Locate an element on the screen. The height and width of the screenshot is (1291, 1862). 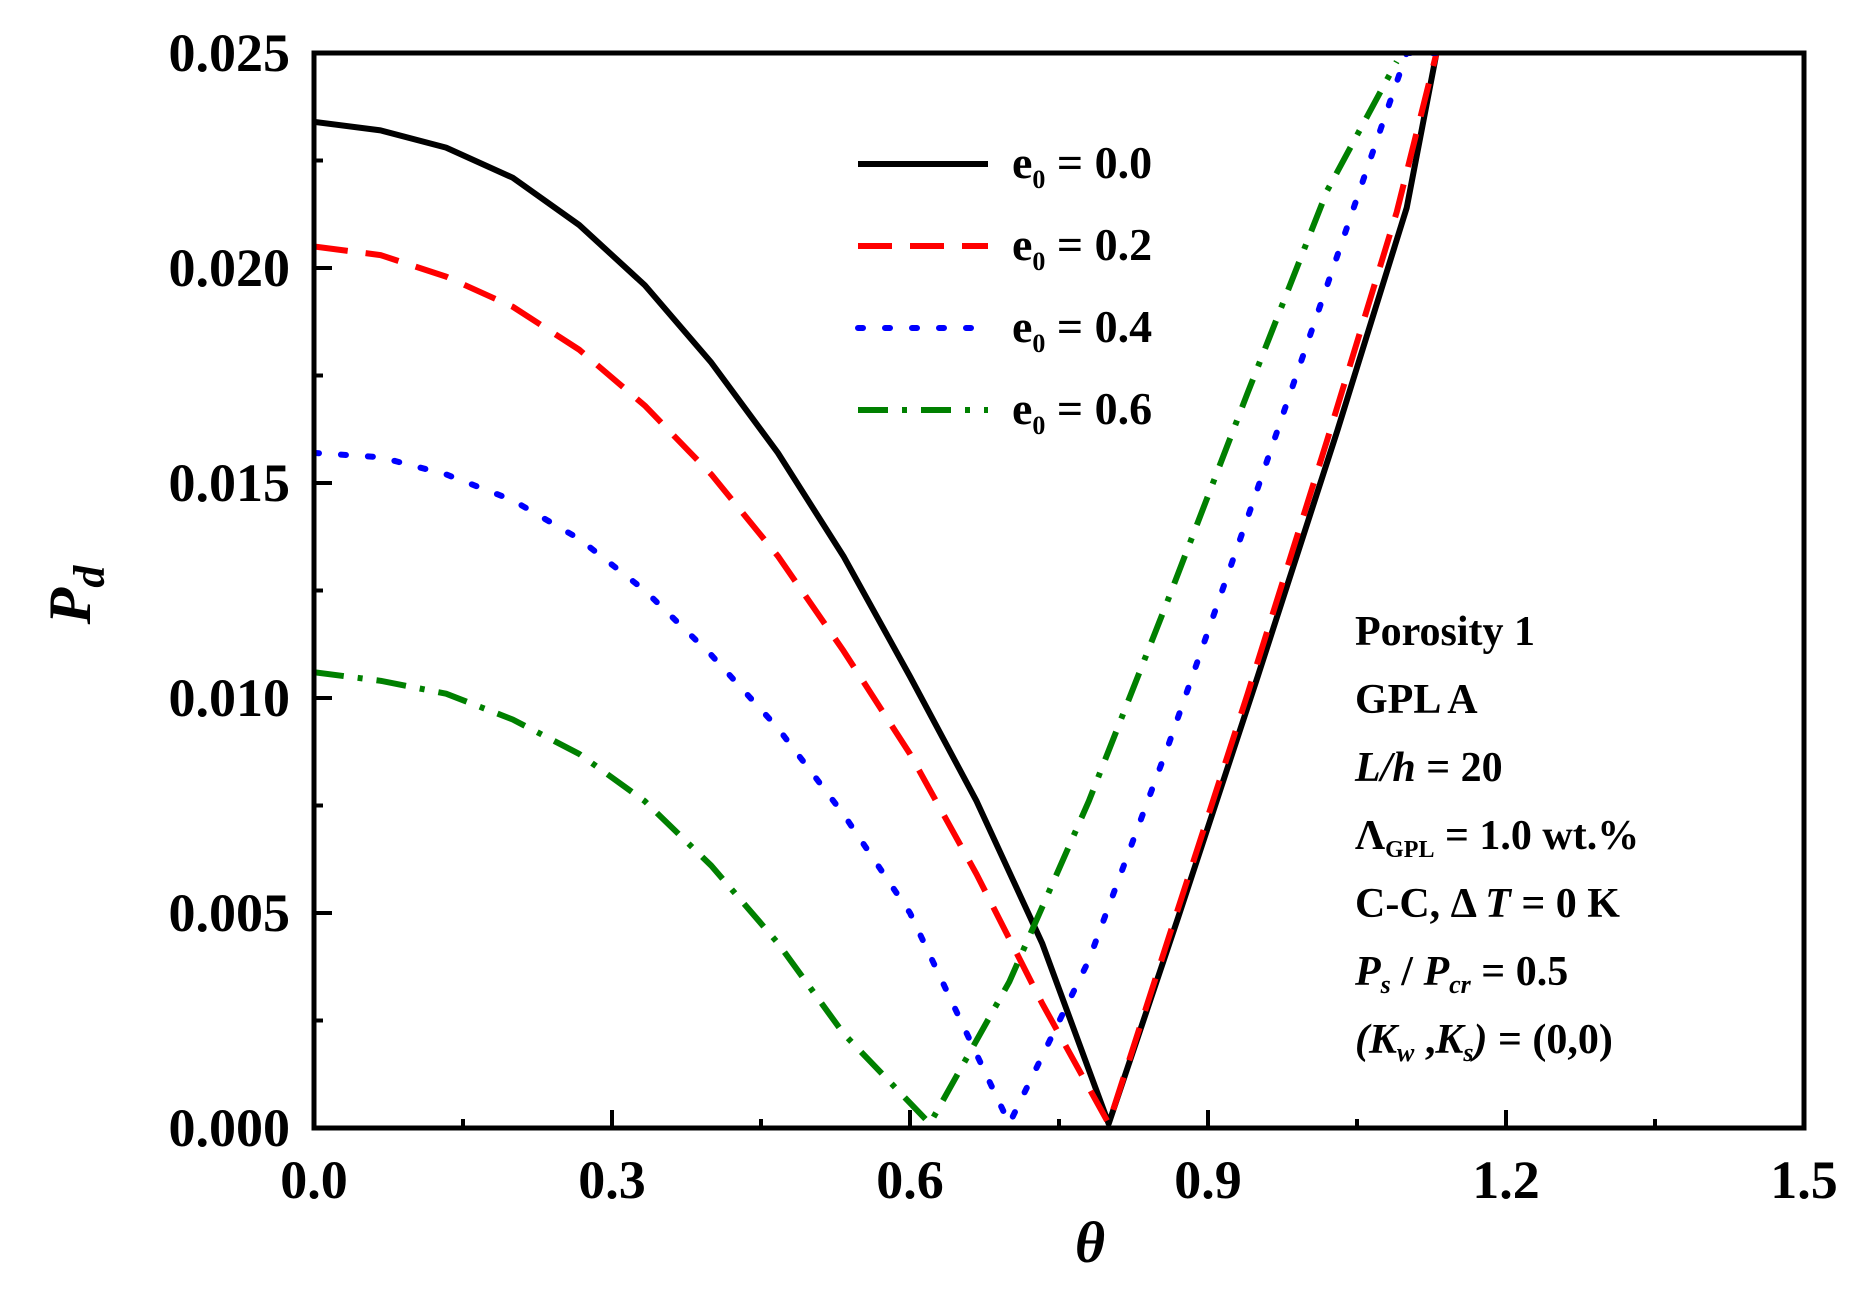
y-tick-labels: 0.000 0.005 0.010 0.015 0.020 0.025 is located at coordinates (230, 590).